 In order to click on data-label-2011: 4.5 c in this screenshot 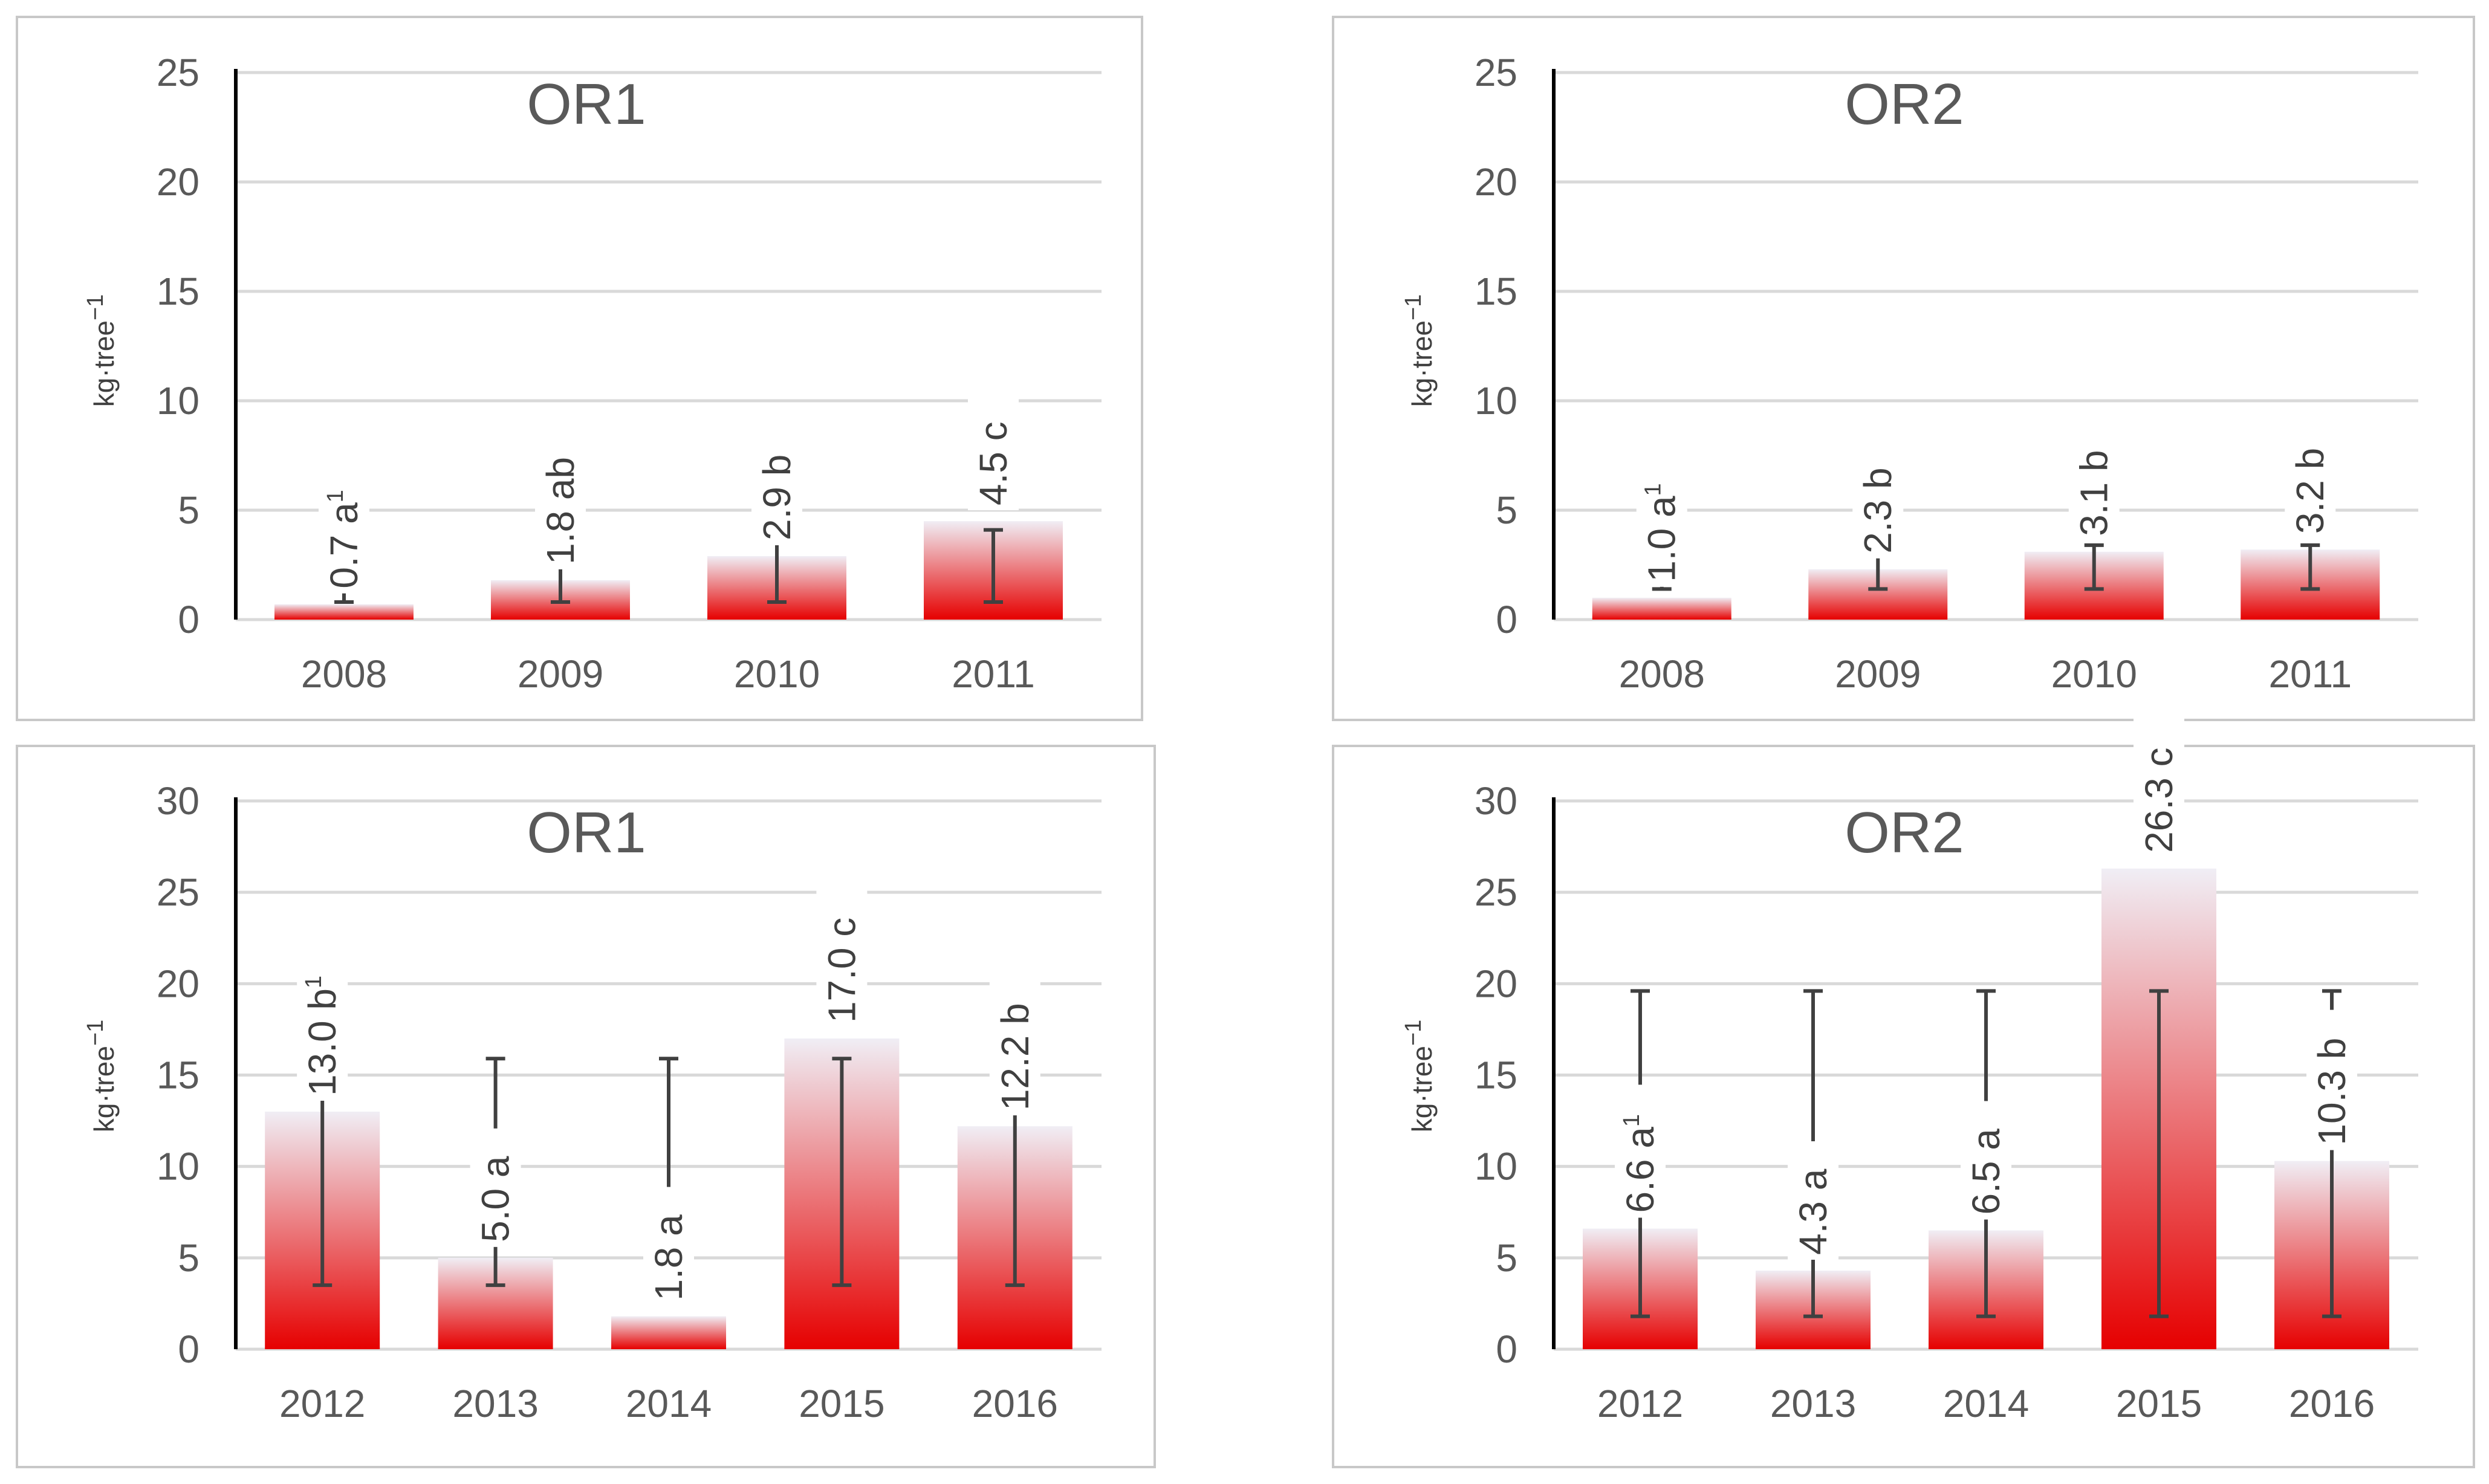, I will do `click(994, 463)`.